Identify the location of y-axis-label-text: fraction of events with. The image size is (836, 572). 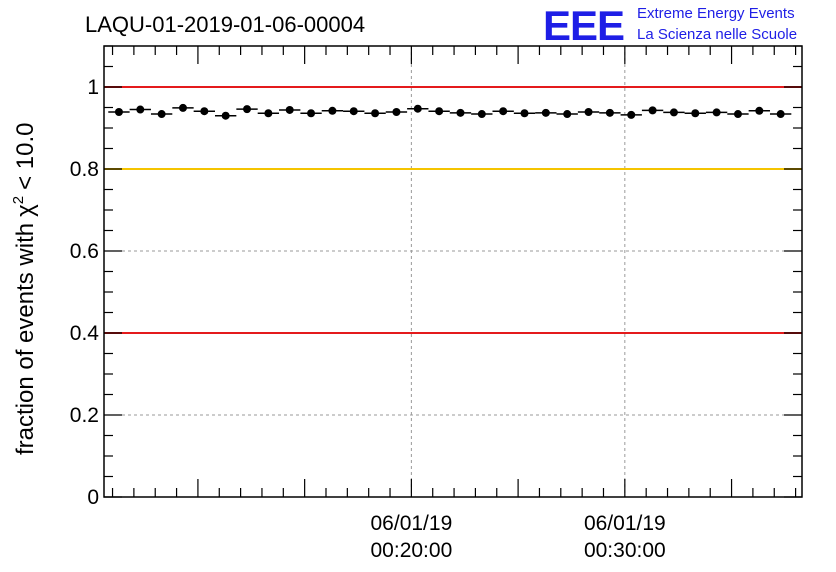
(25, 339).